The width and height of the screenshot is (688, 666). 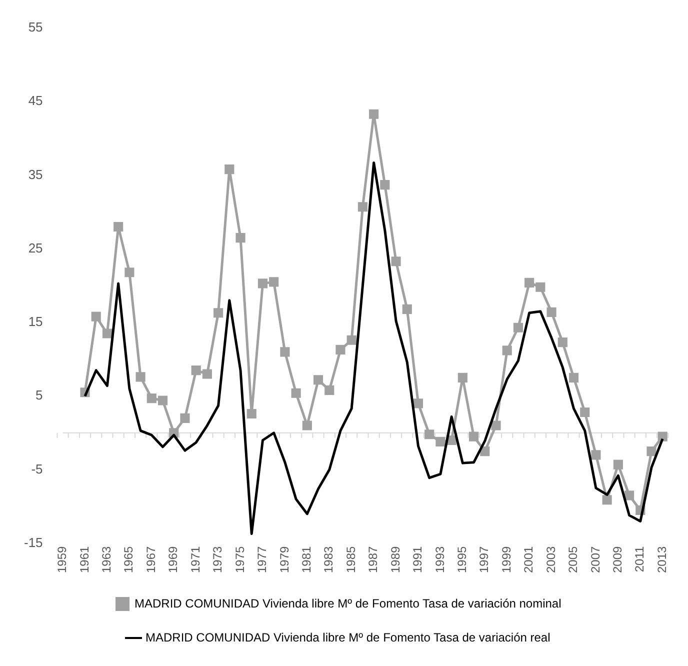 I want to click on x-tick-label: 1959, so click(x=62, y=560).